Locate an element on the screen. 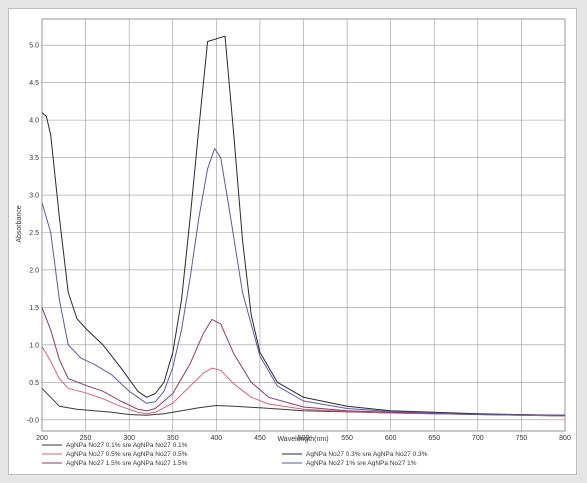 The width and height of the screenshot is (587, 483). x-tick-label: 750 is located at coordinates (522, 438).